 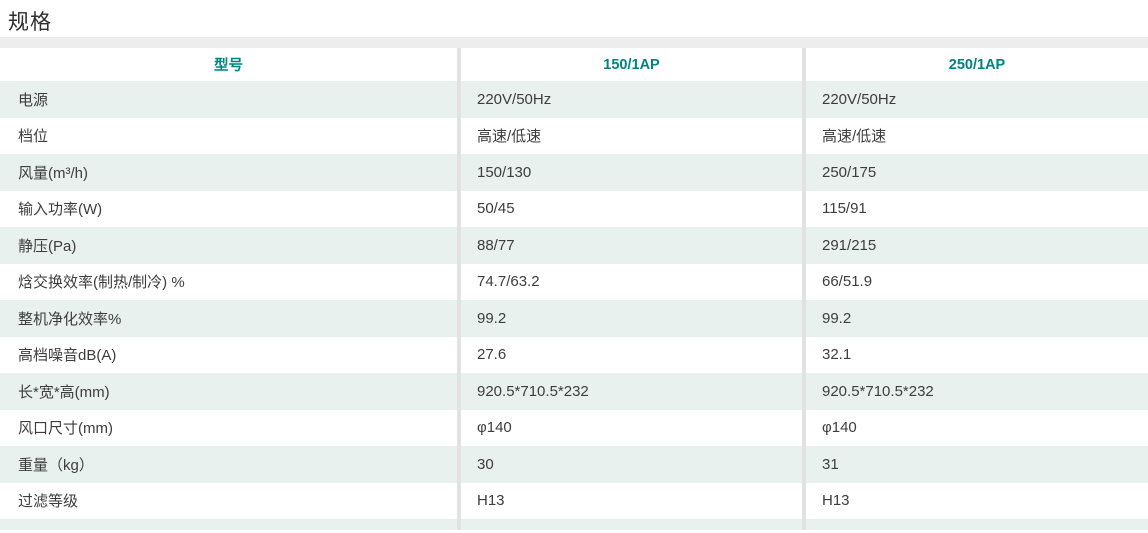 I want to click on table-row: 过滤等级 H13 H13, so click(x=574, y=500).